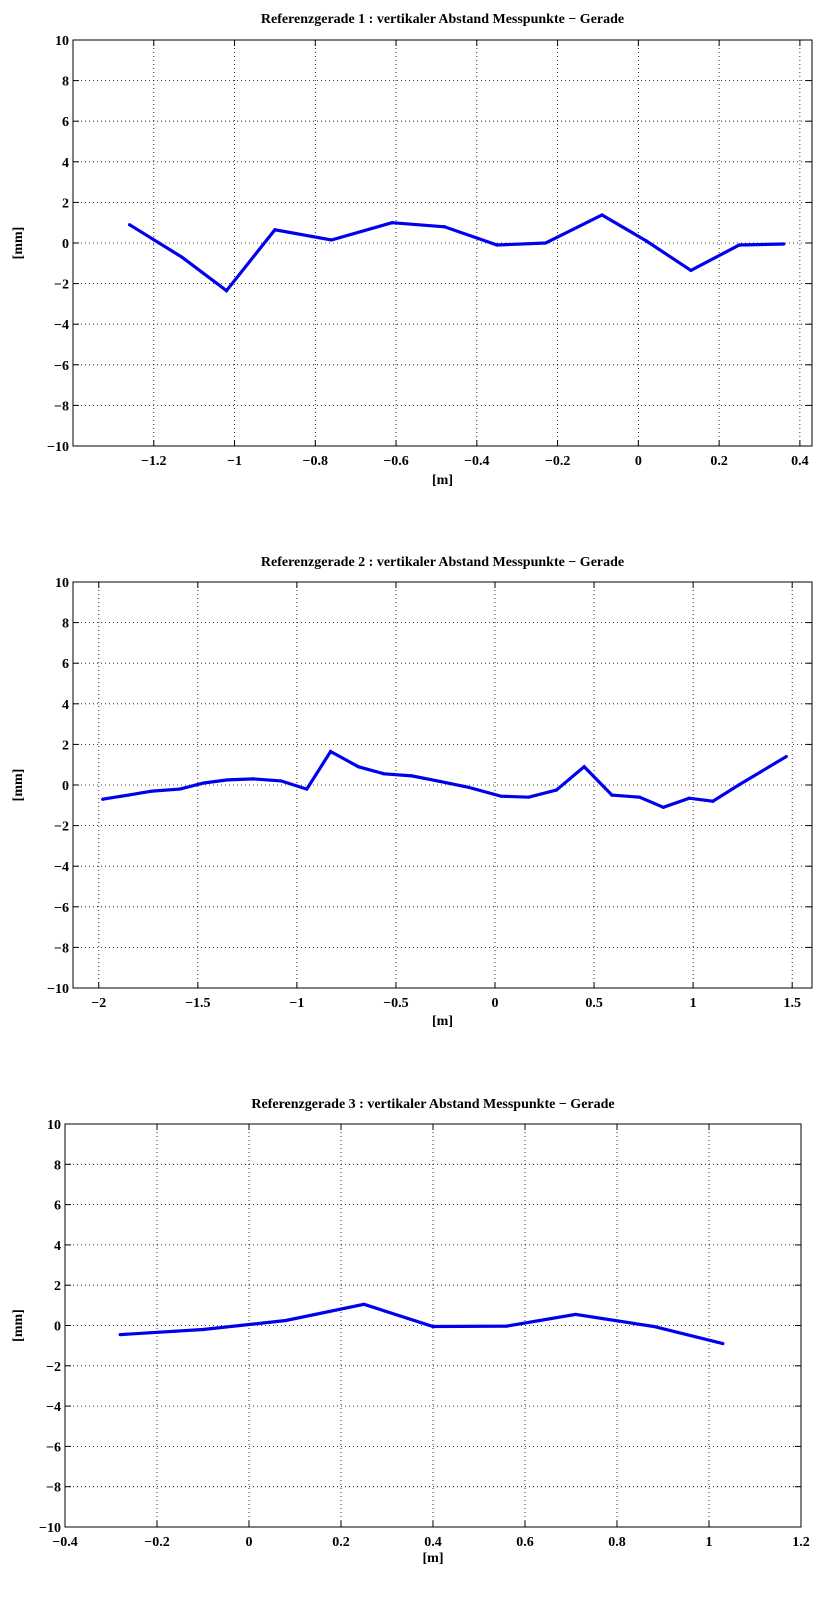 The image size is (835, 1605). Describe the element at coordinates (445, 779) in the screenshot. I see `series-line` at that location.